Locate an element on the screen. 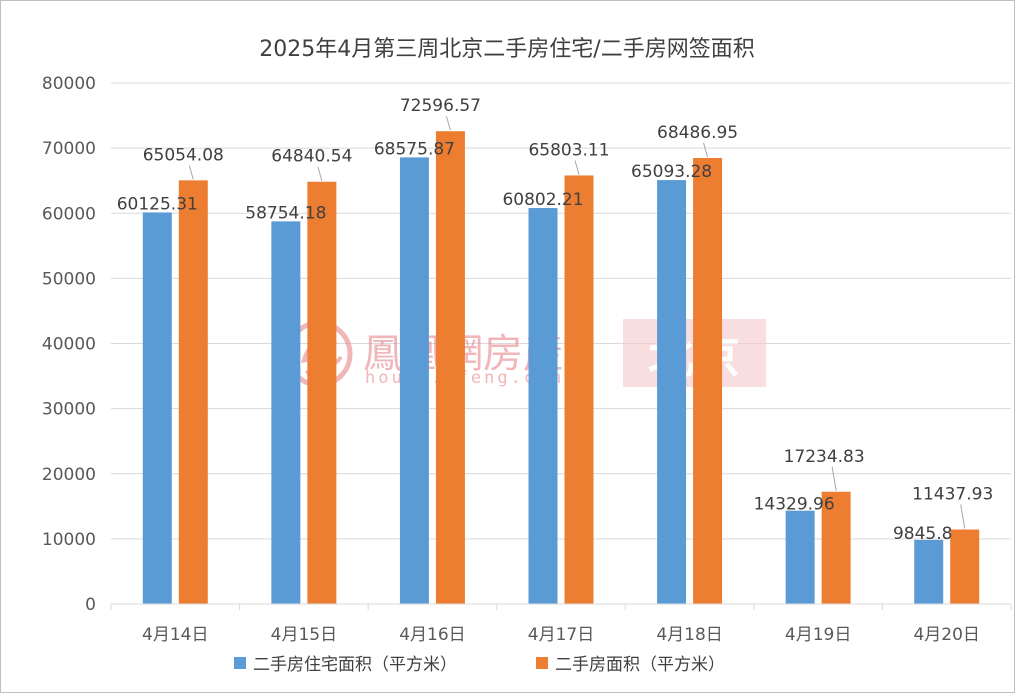 This screenshot has width=1015, height=693. y-tick-label: 70000 is located at coordinates (69, 149).